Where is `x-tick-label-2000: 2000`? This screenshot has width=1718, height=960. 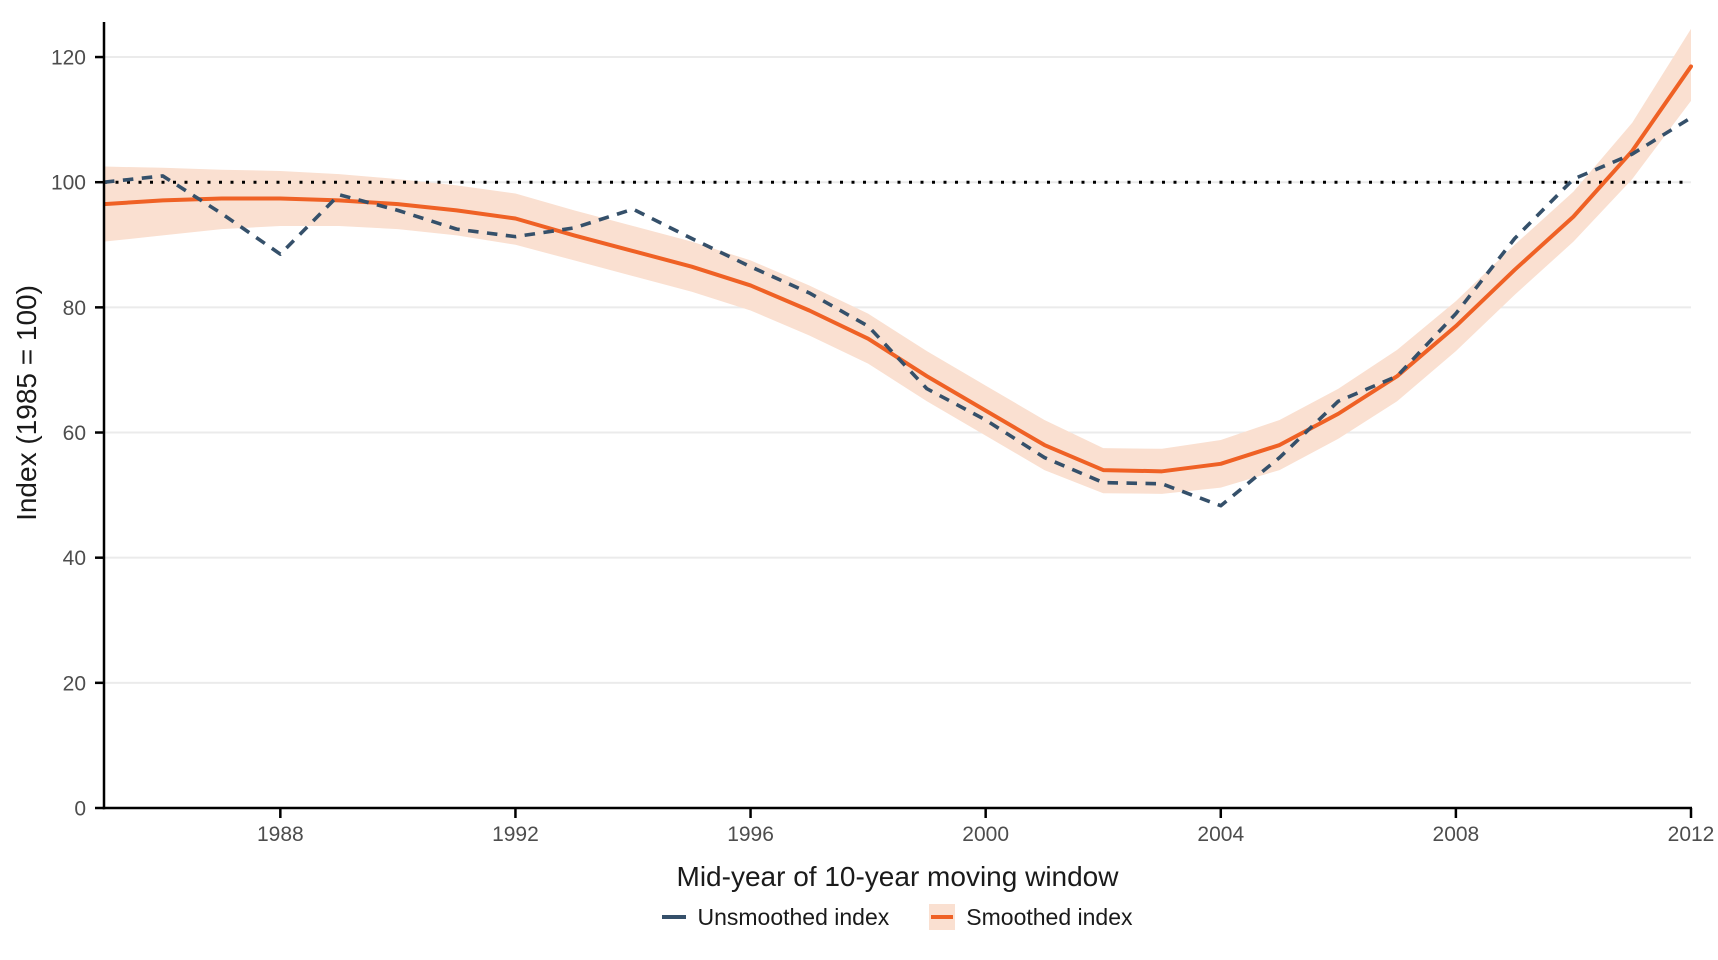 x-tick-label-2000: 2000 is located at coordinates (985, 834).